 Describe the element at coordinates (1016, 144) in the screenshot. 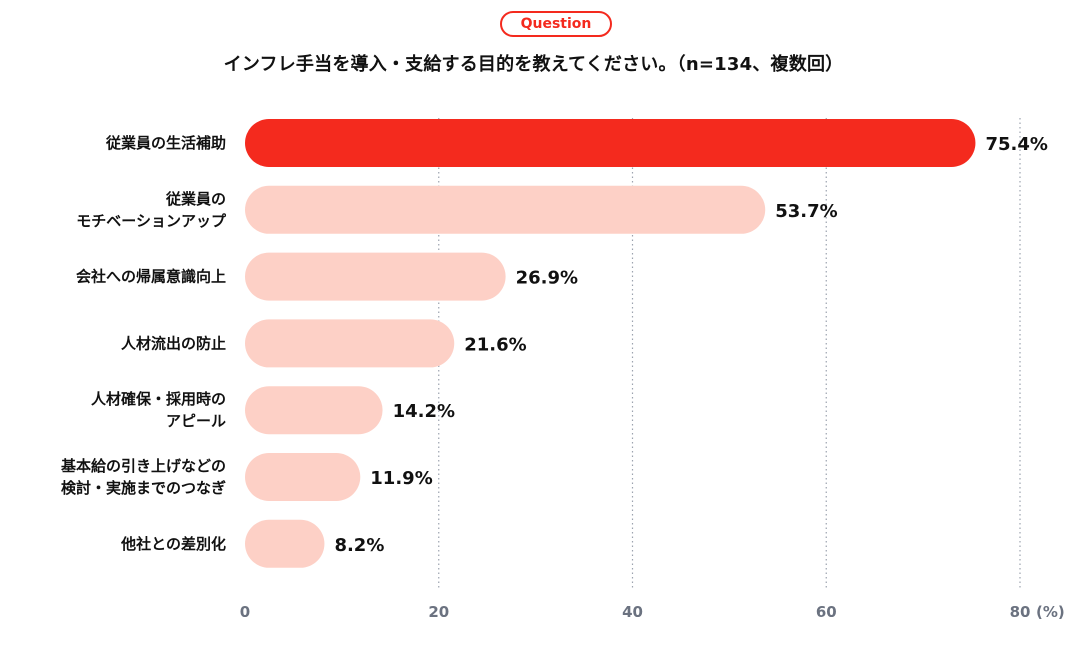

I see `value-label: 75.4%` at that location.